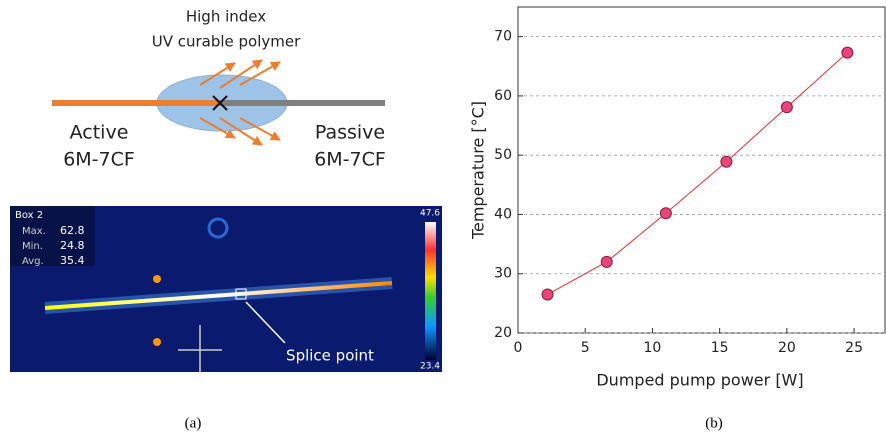  I want to click on stat-value: 62.8, so click(72, 230).